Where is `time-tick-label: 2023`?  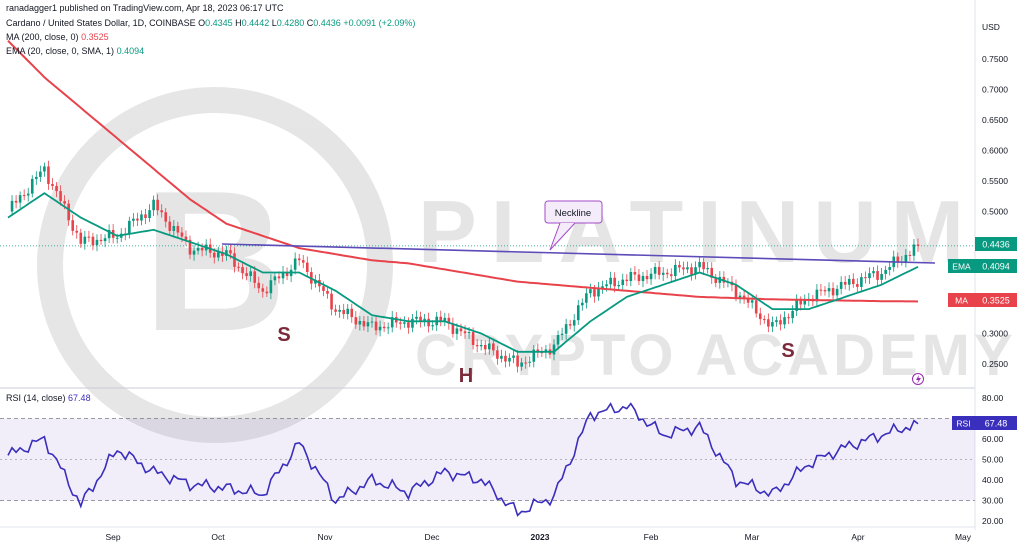
time-tick-label: 2023 is located at coordinates (540, 537).